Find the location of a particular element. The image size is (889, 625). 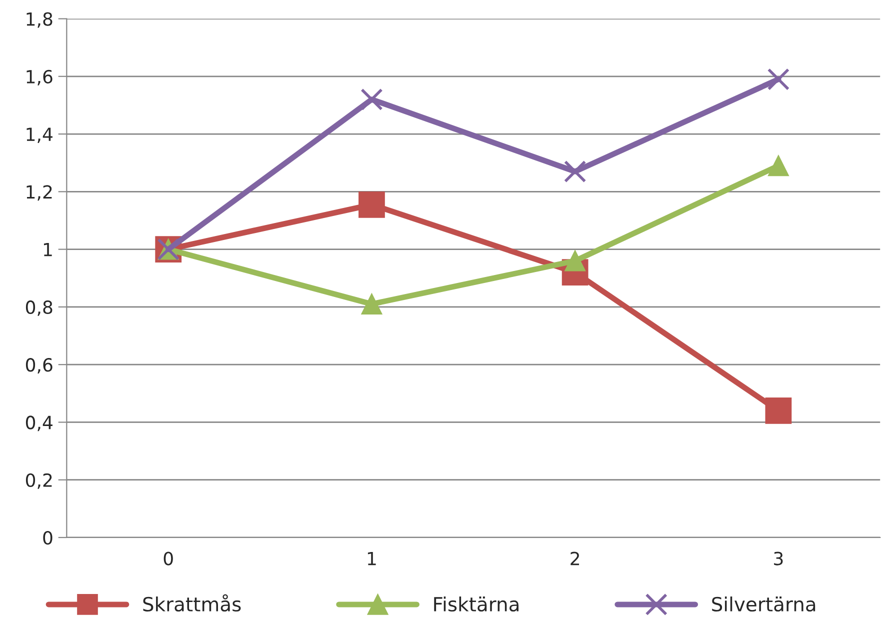

y-tick-label: 0,8 is located at coordinates (39, 308).